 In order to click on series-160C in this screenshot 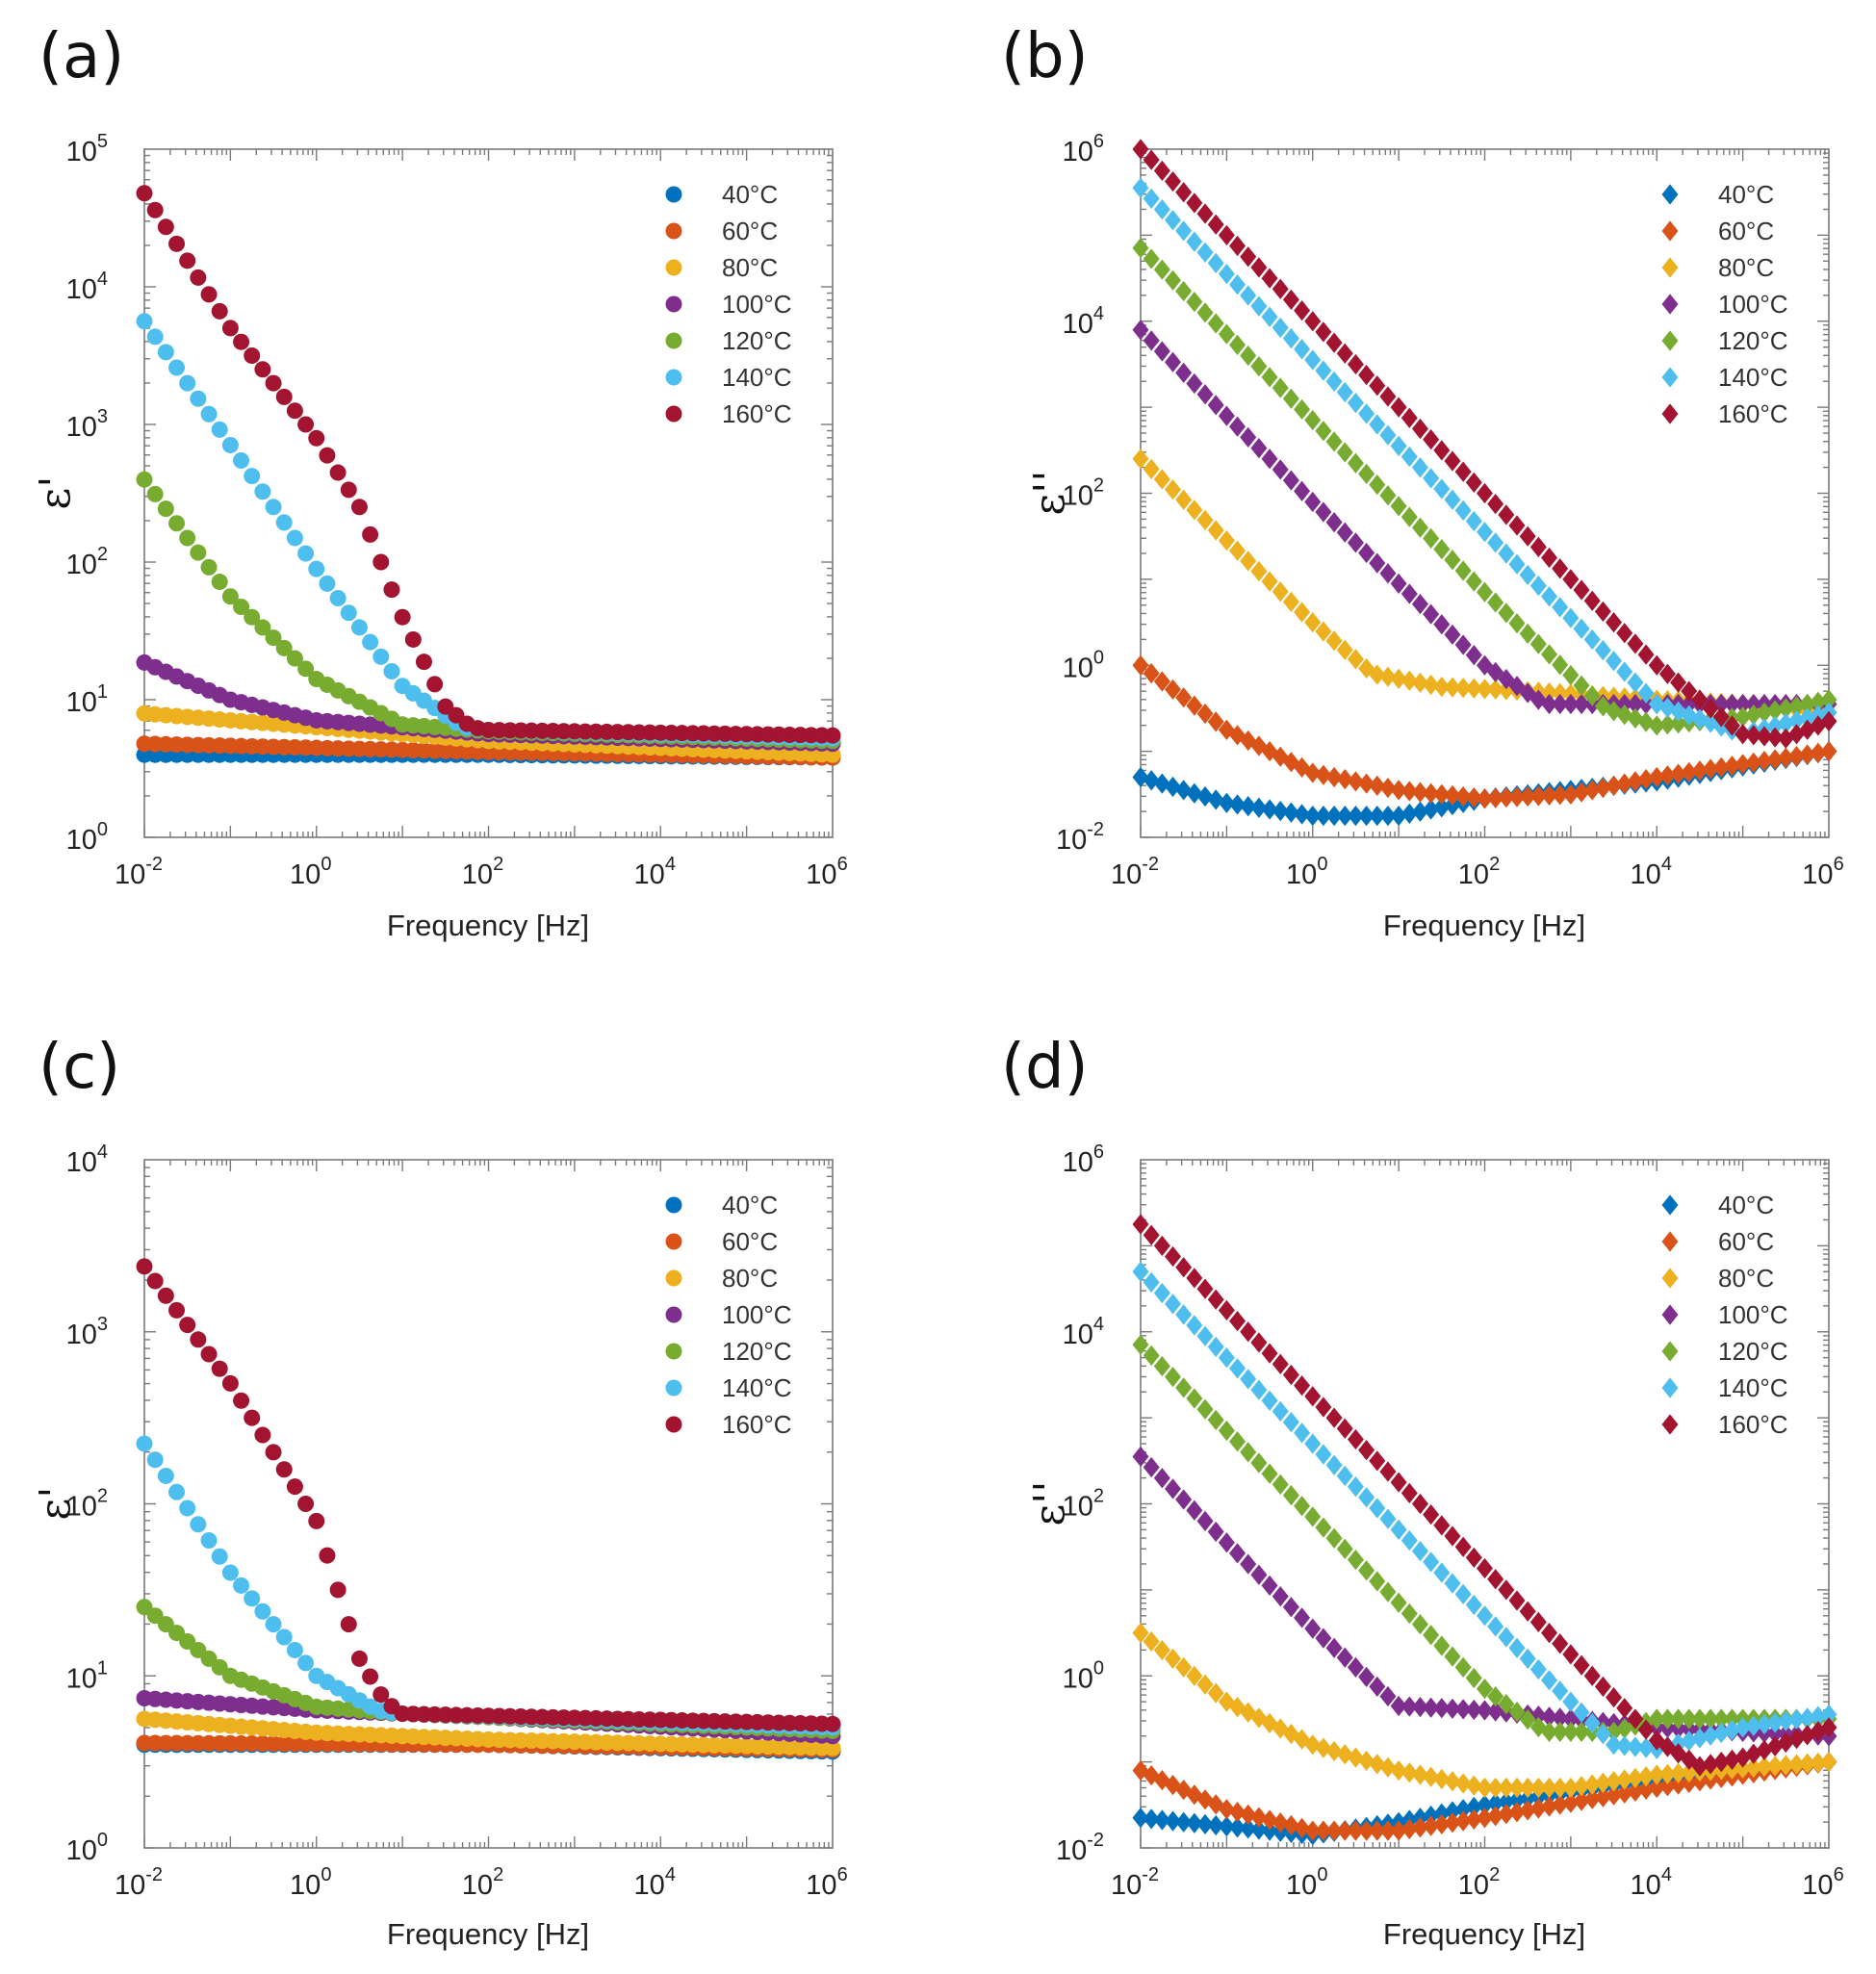, I will do `click(1484, 444)`.